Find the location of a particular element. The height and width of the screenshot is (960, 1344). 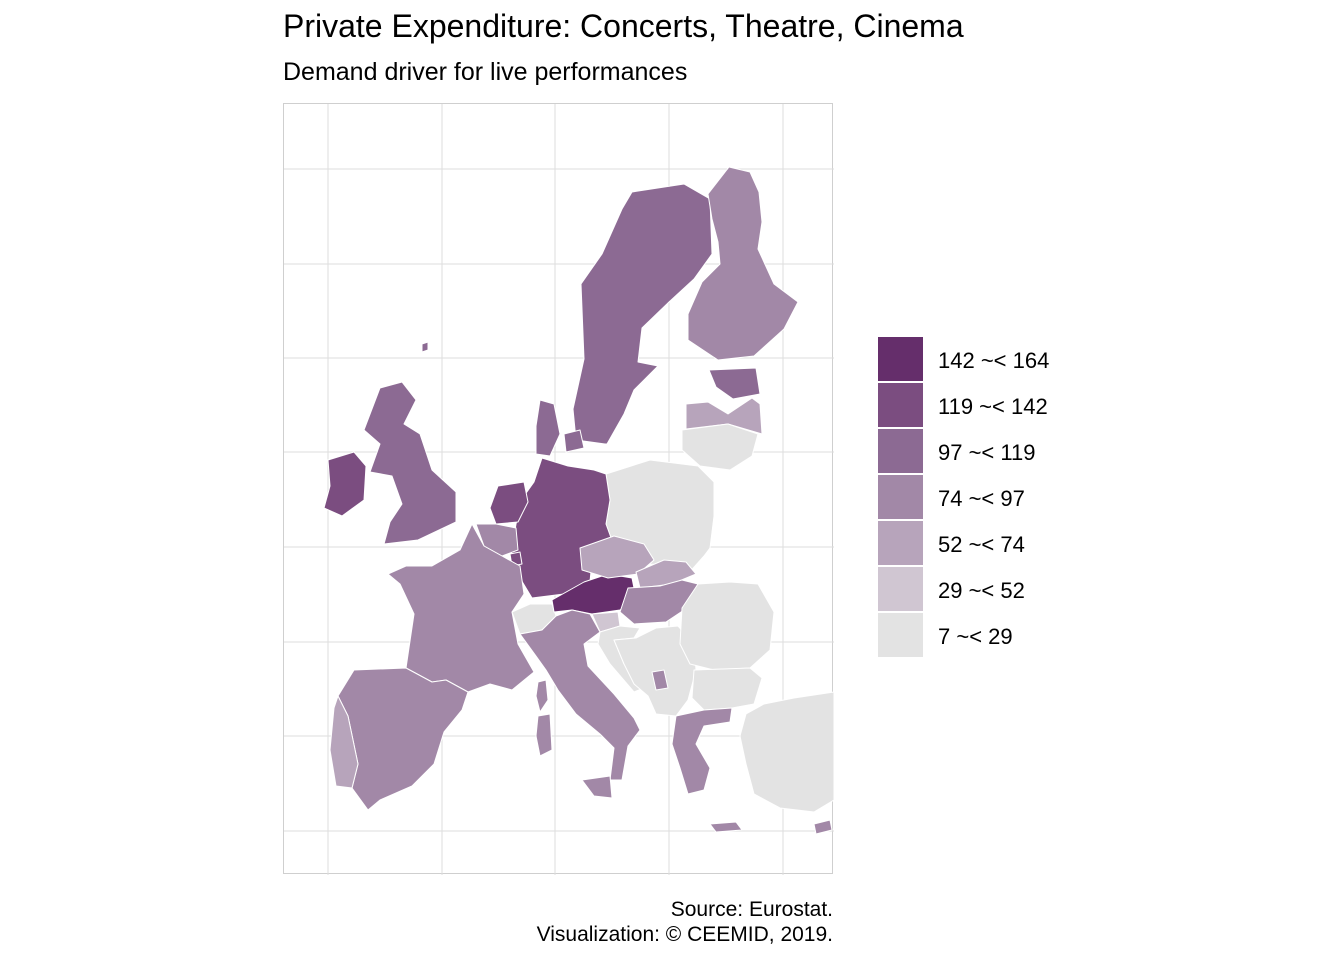

caption-source: Source: Eurostat. is located at coordinates (751, 909).